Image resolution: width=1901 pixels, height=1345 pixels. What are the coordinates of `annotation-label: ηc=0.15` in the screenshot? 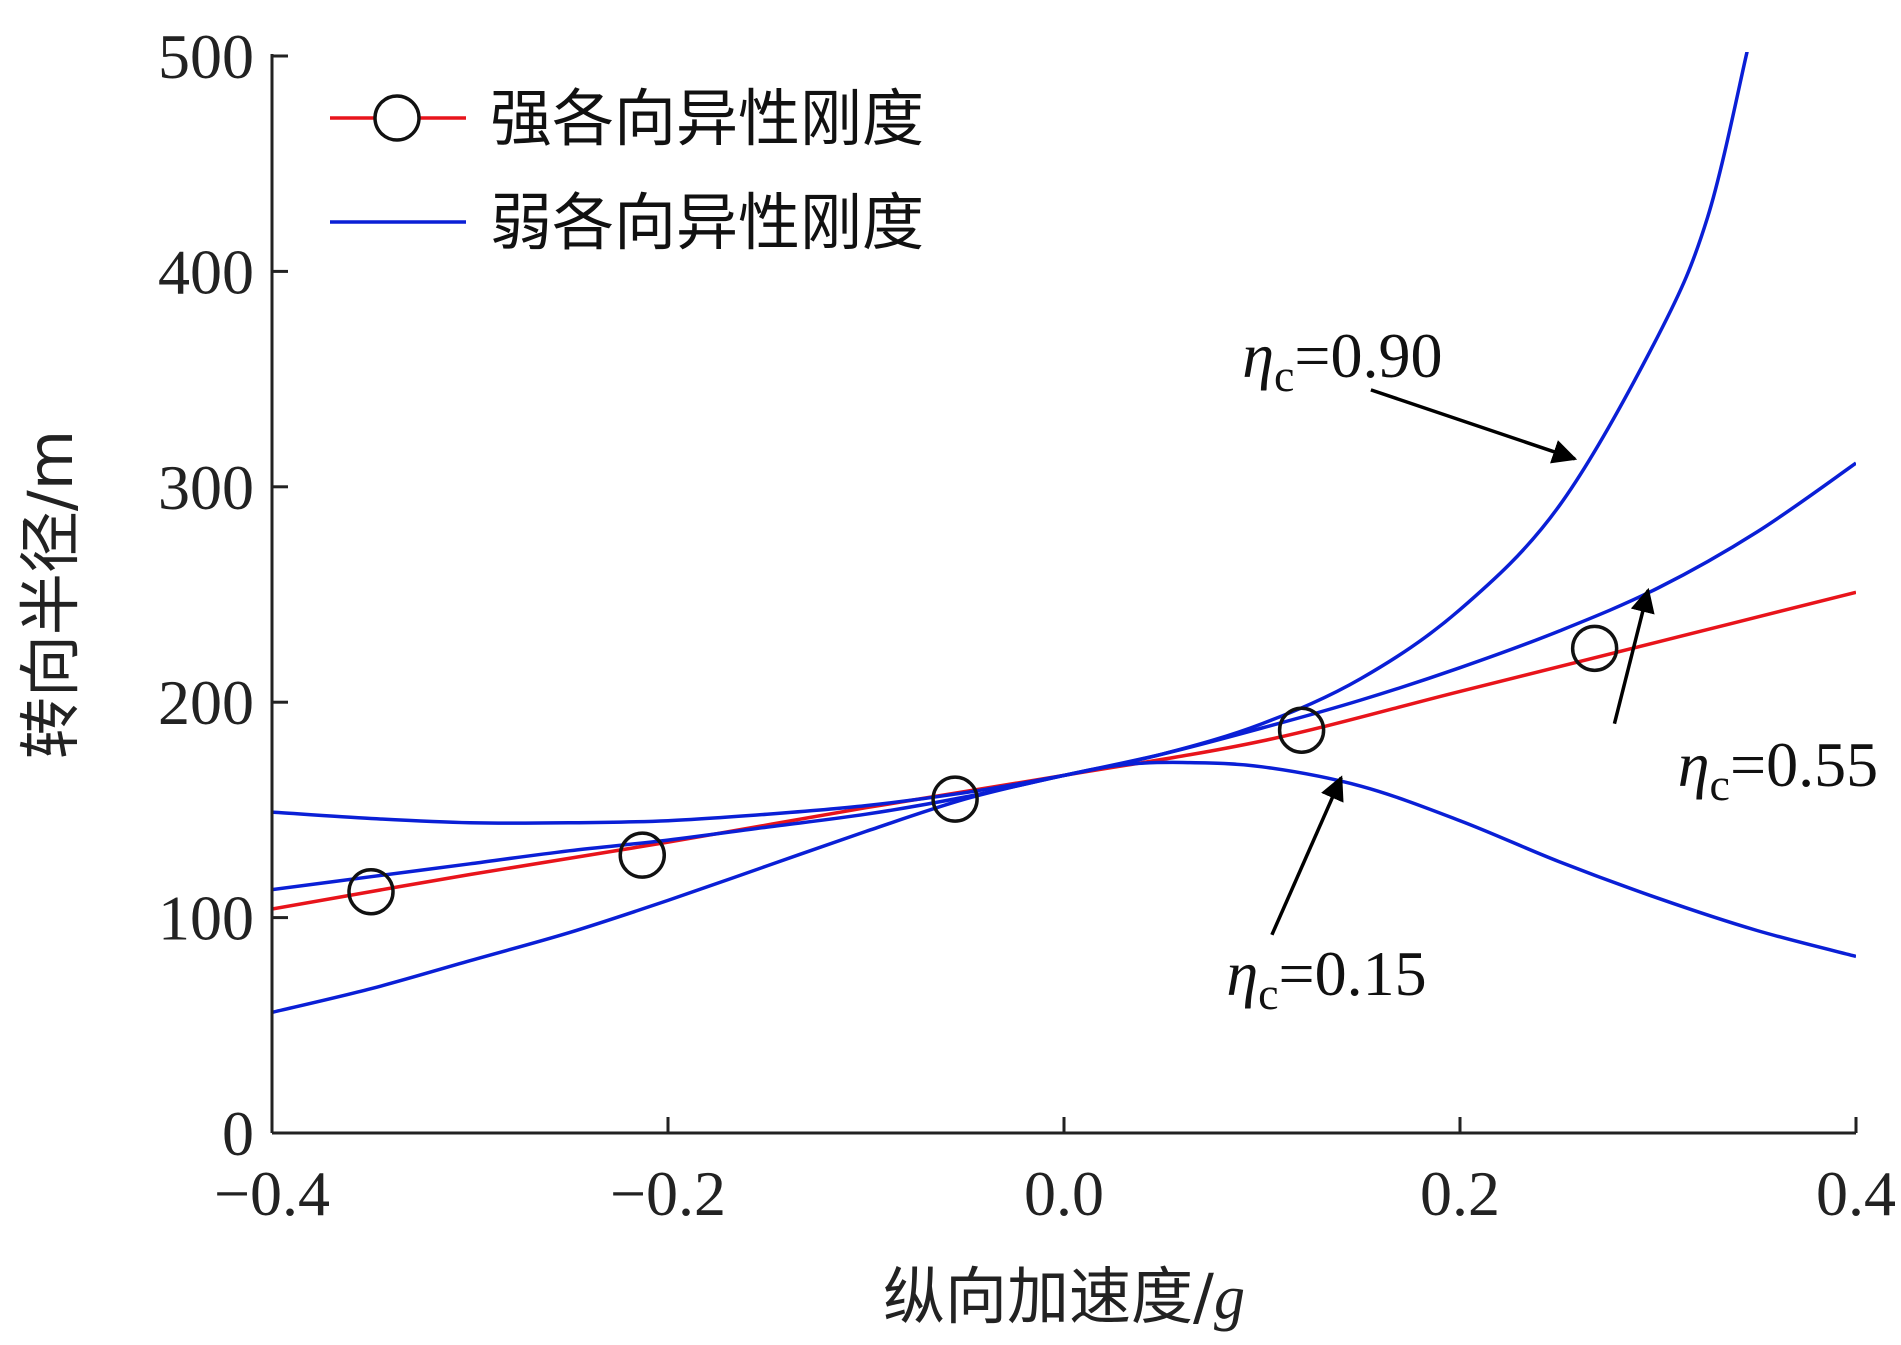 It's located at (1326, 978).